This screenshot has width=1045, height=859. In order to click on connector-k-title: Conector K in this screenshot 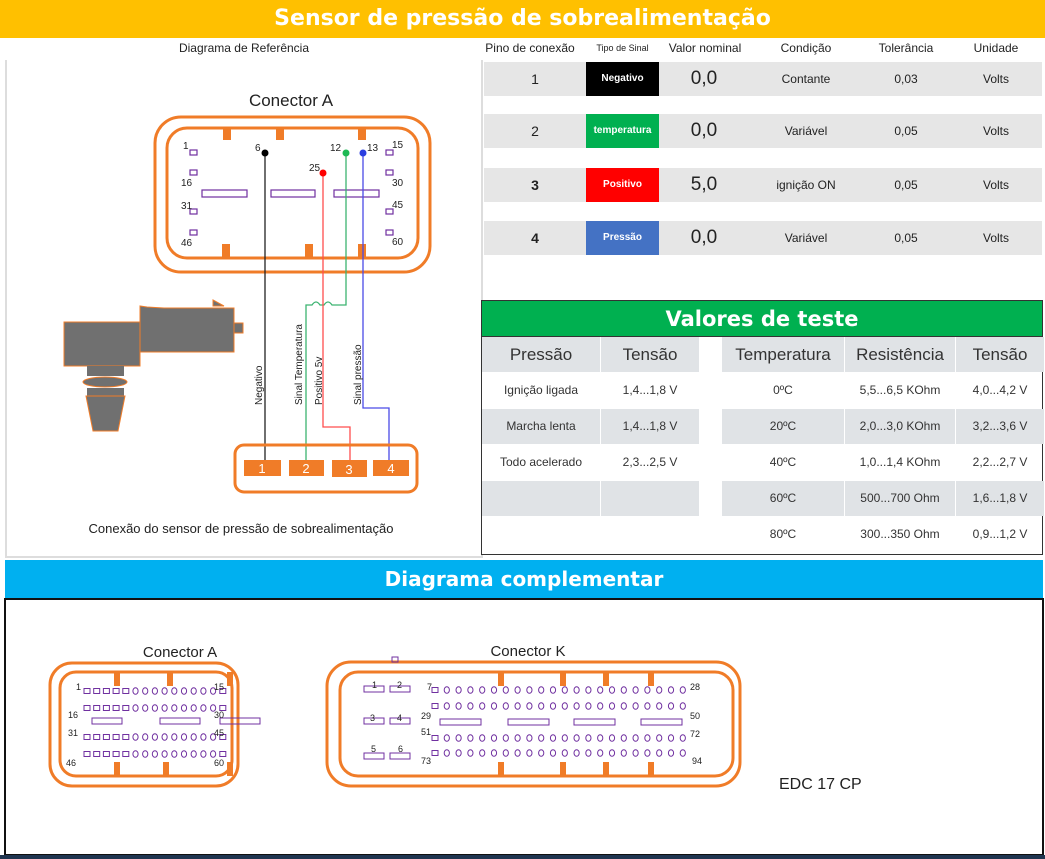, I will do `click(527, 651)`.